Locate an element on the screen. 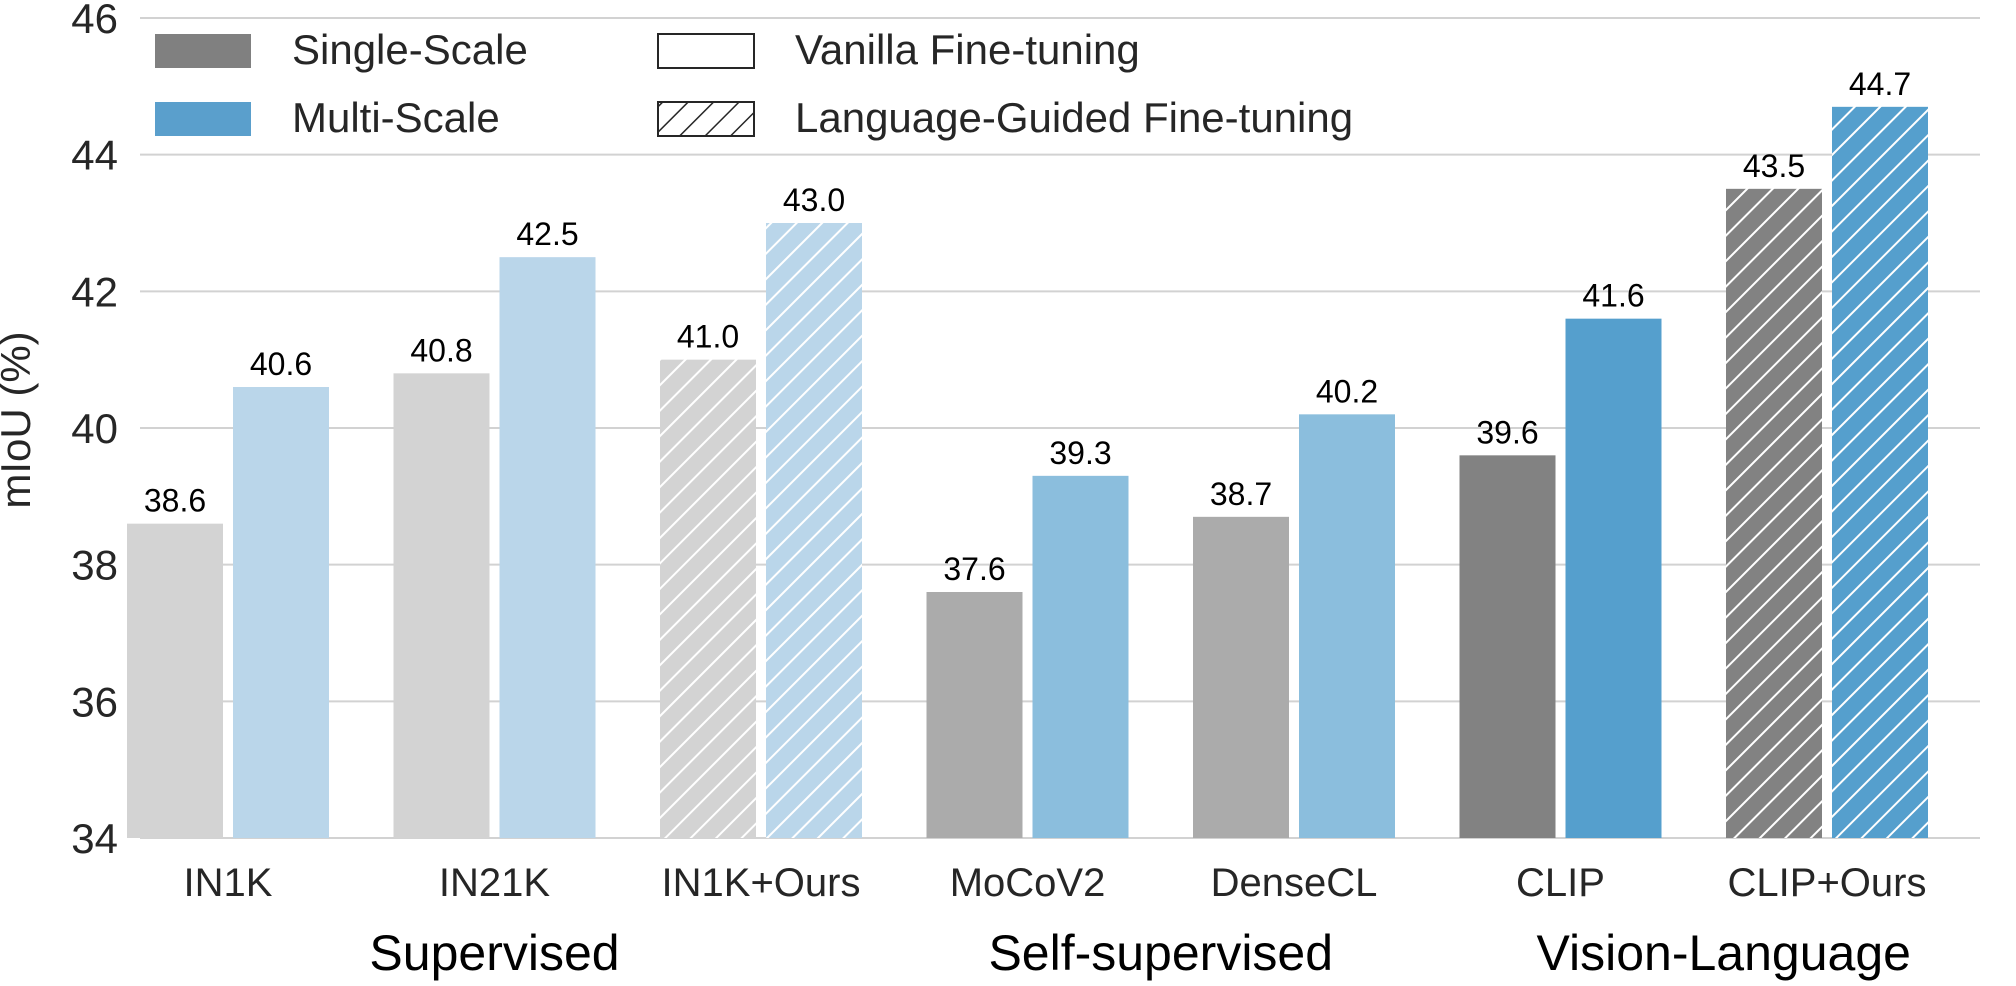  value-label: 41.6 is located at coordinates (1613, 296).